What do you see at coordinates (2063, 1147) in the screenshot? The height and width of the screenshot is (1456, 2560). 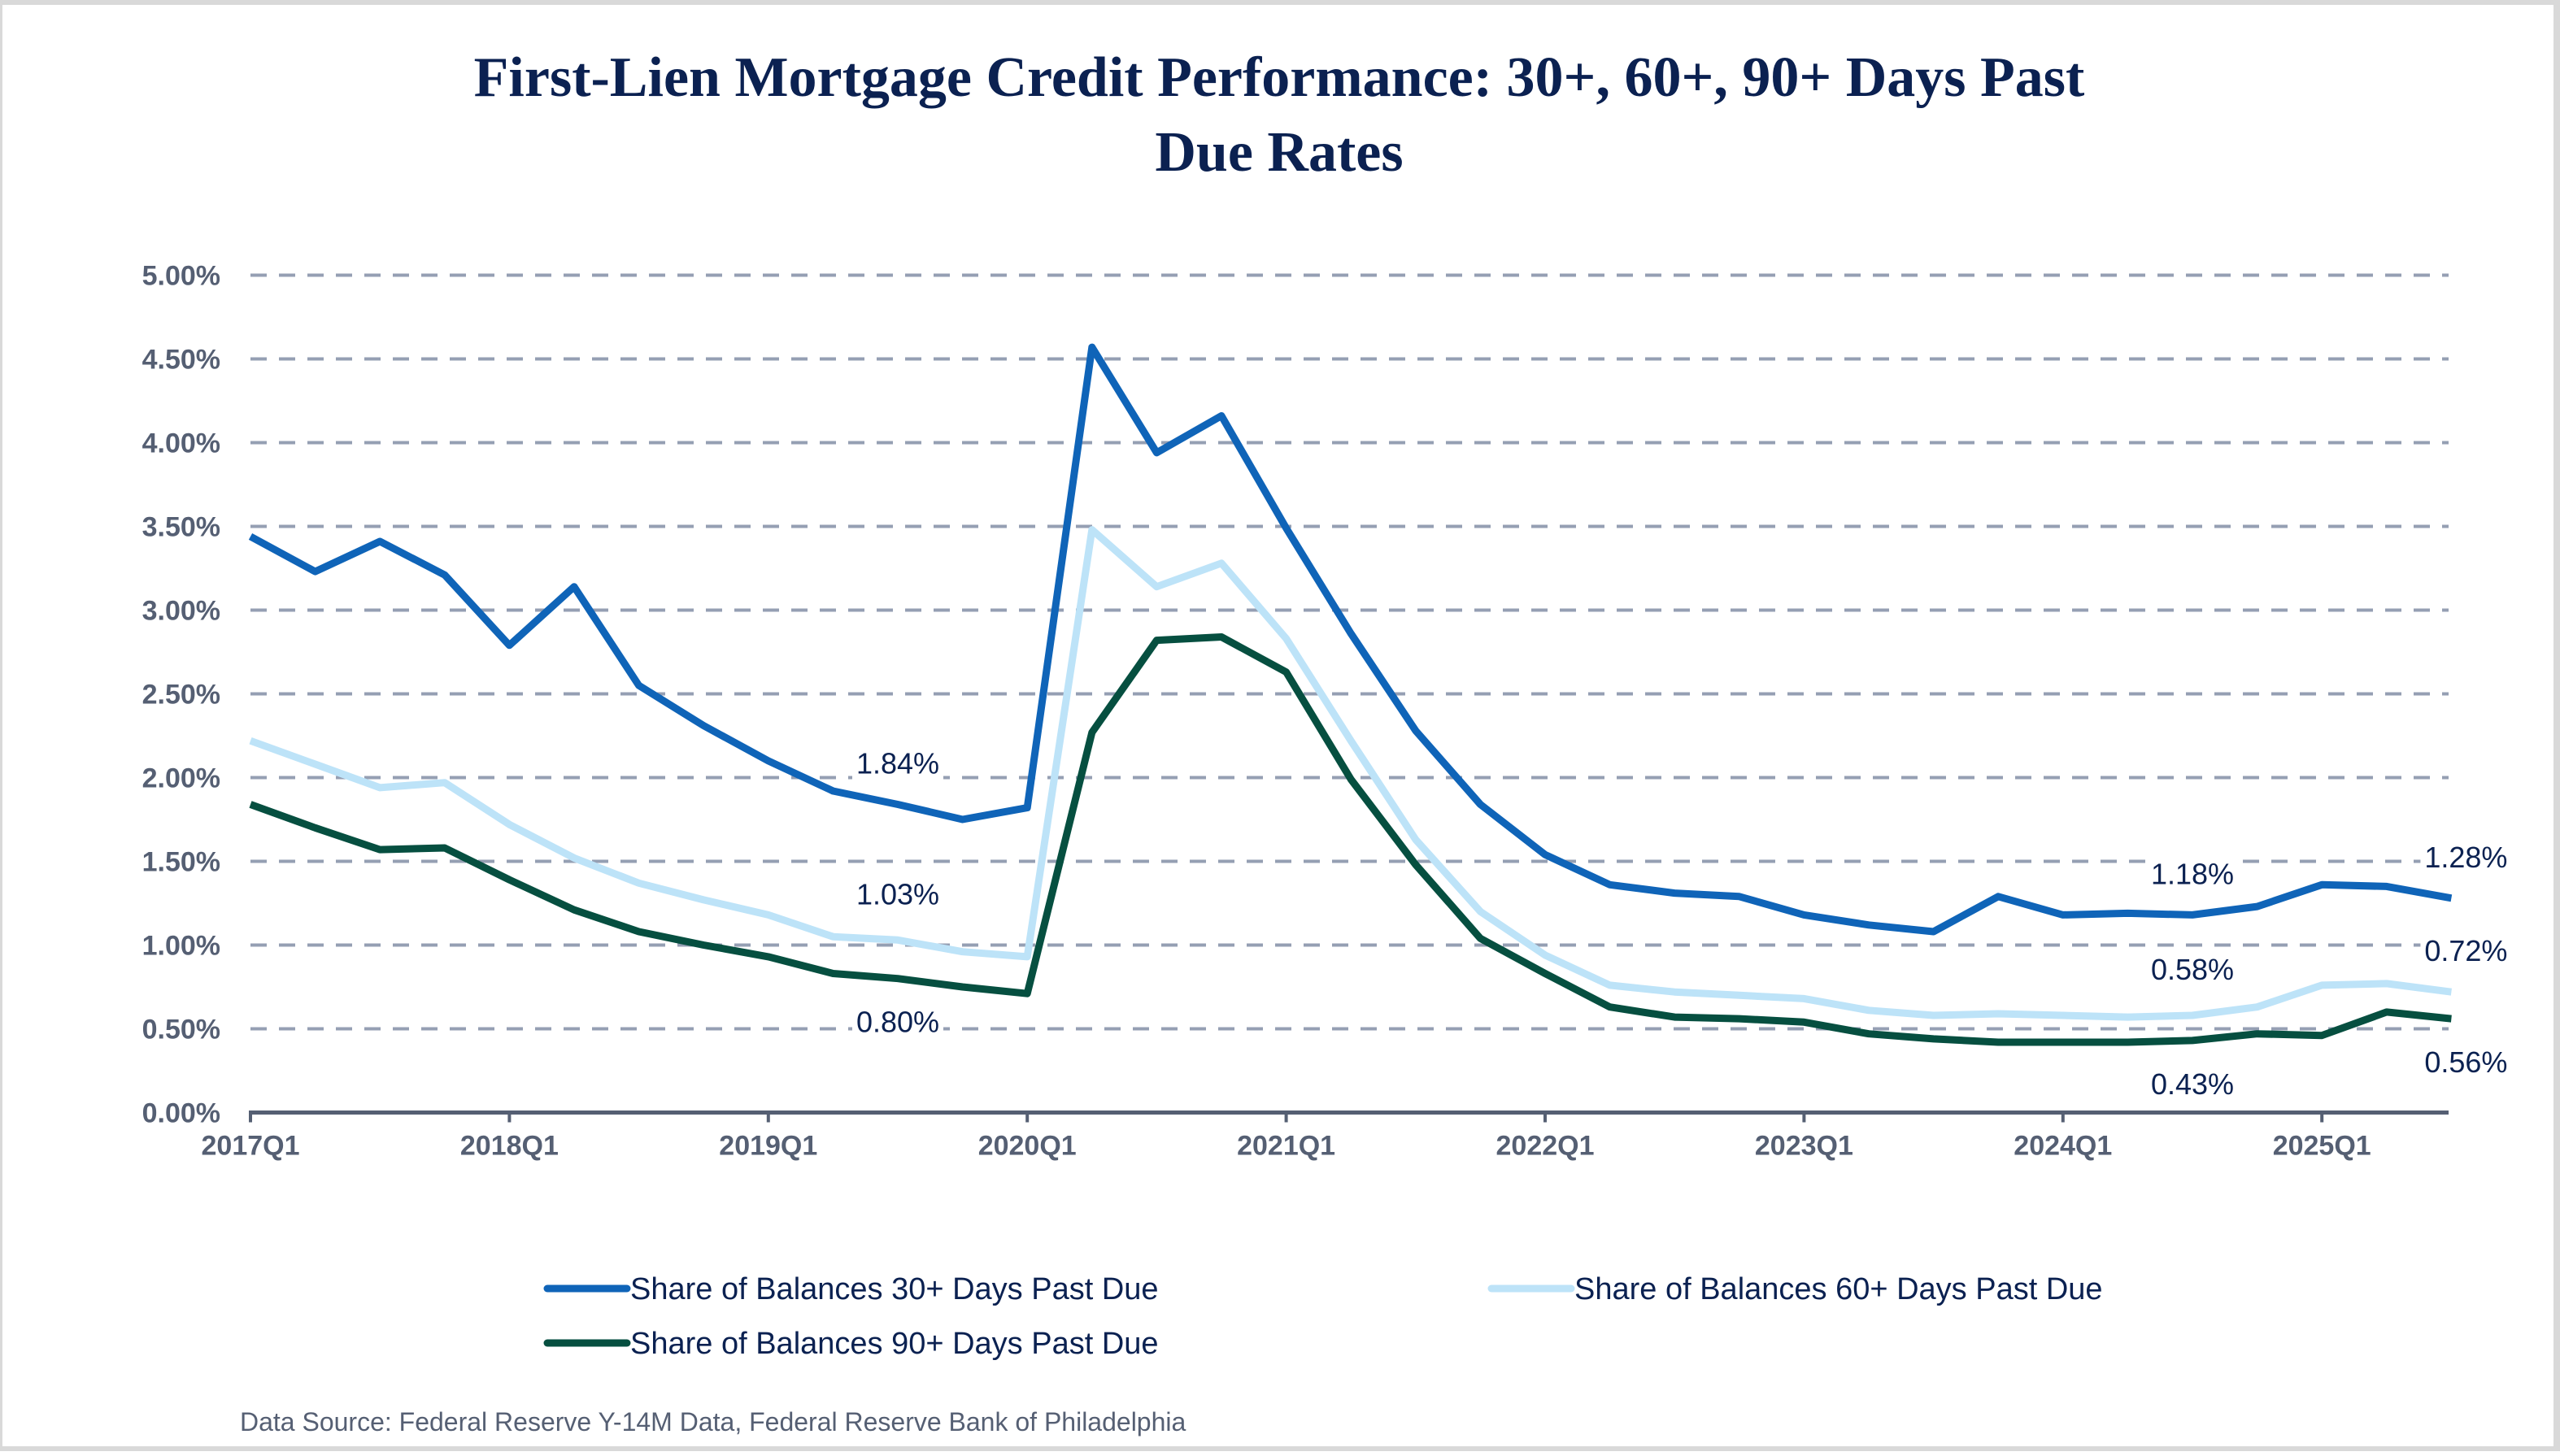 I see `x-tick-label: 2024Q1` at bounding box center [2063, 1147].